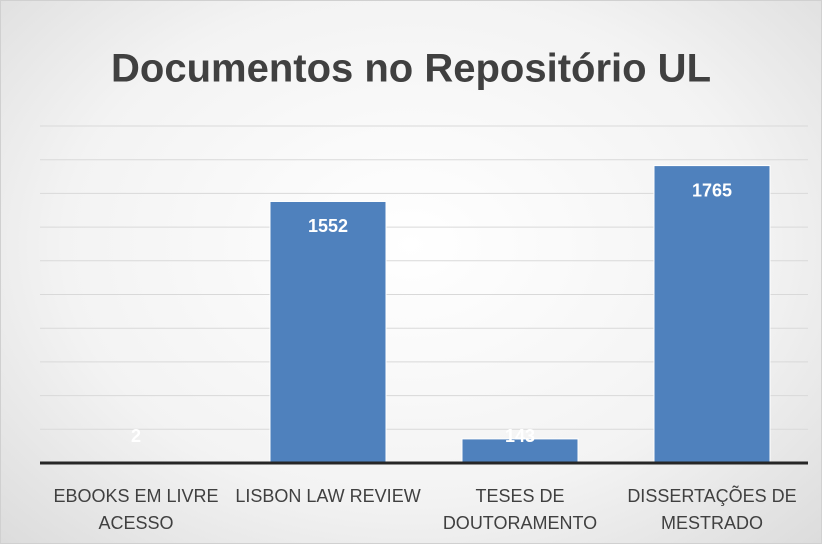 The width and height of the screenshot is (822, 544). I want to click on data-label: 1552, so click(328, 226).